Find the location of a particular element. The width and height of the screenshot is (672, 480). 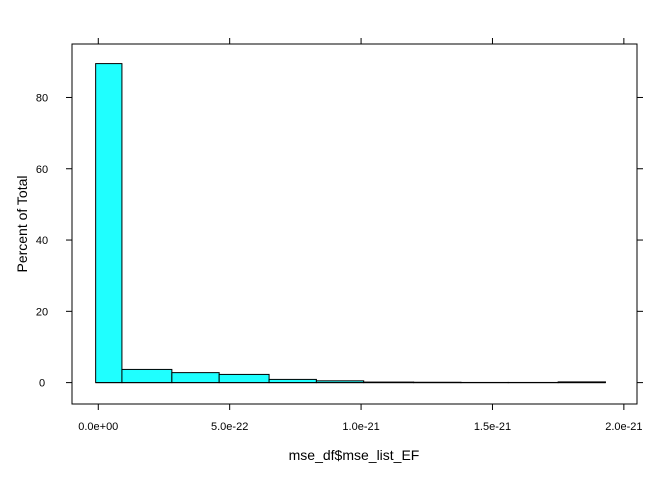

x-tick-label: 1.5e-21 is located at coordinates (492, 427).